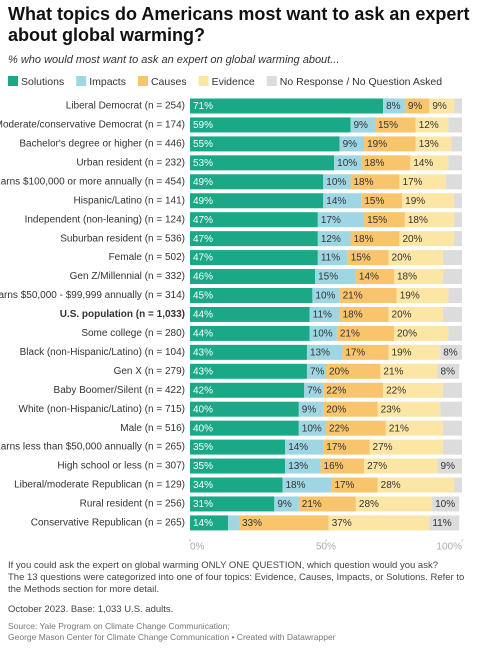  Describe the element at coordinates (322, 315) in the screenshot. I see `value-label: 11%` at that location.